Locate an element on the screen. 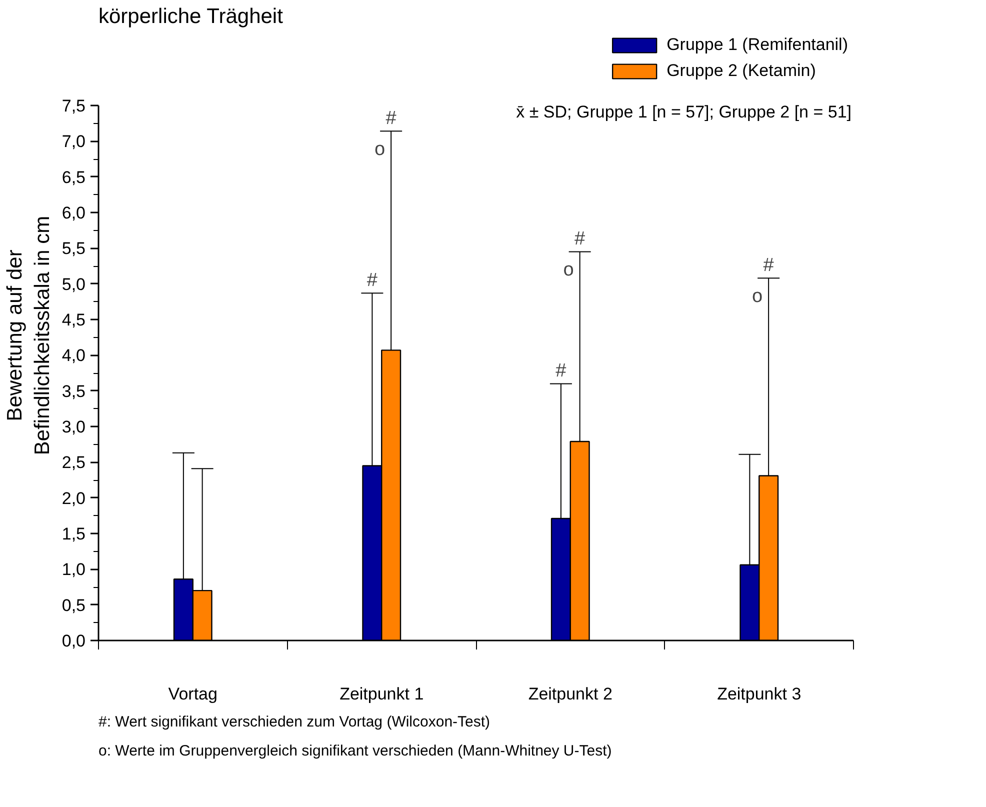 The width and height of the screenshot is (986, 807). y-tick-label: 4,5 is located at coordinates (74, 320).